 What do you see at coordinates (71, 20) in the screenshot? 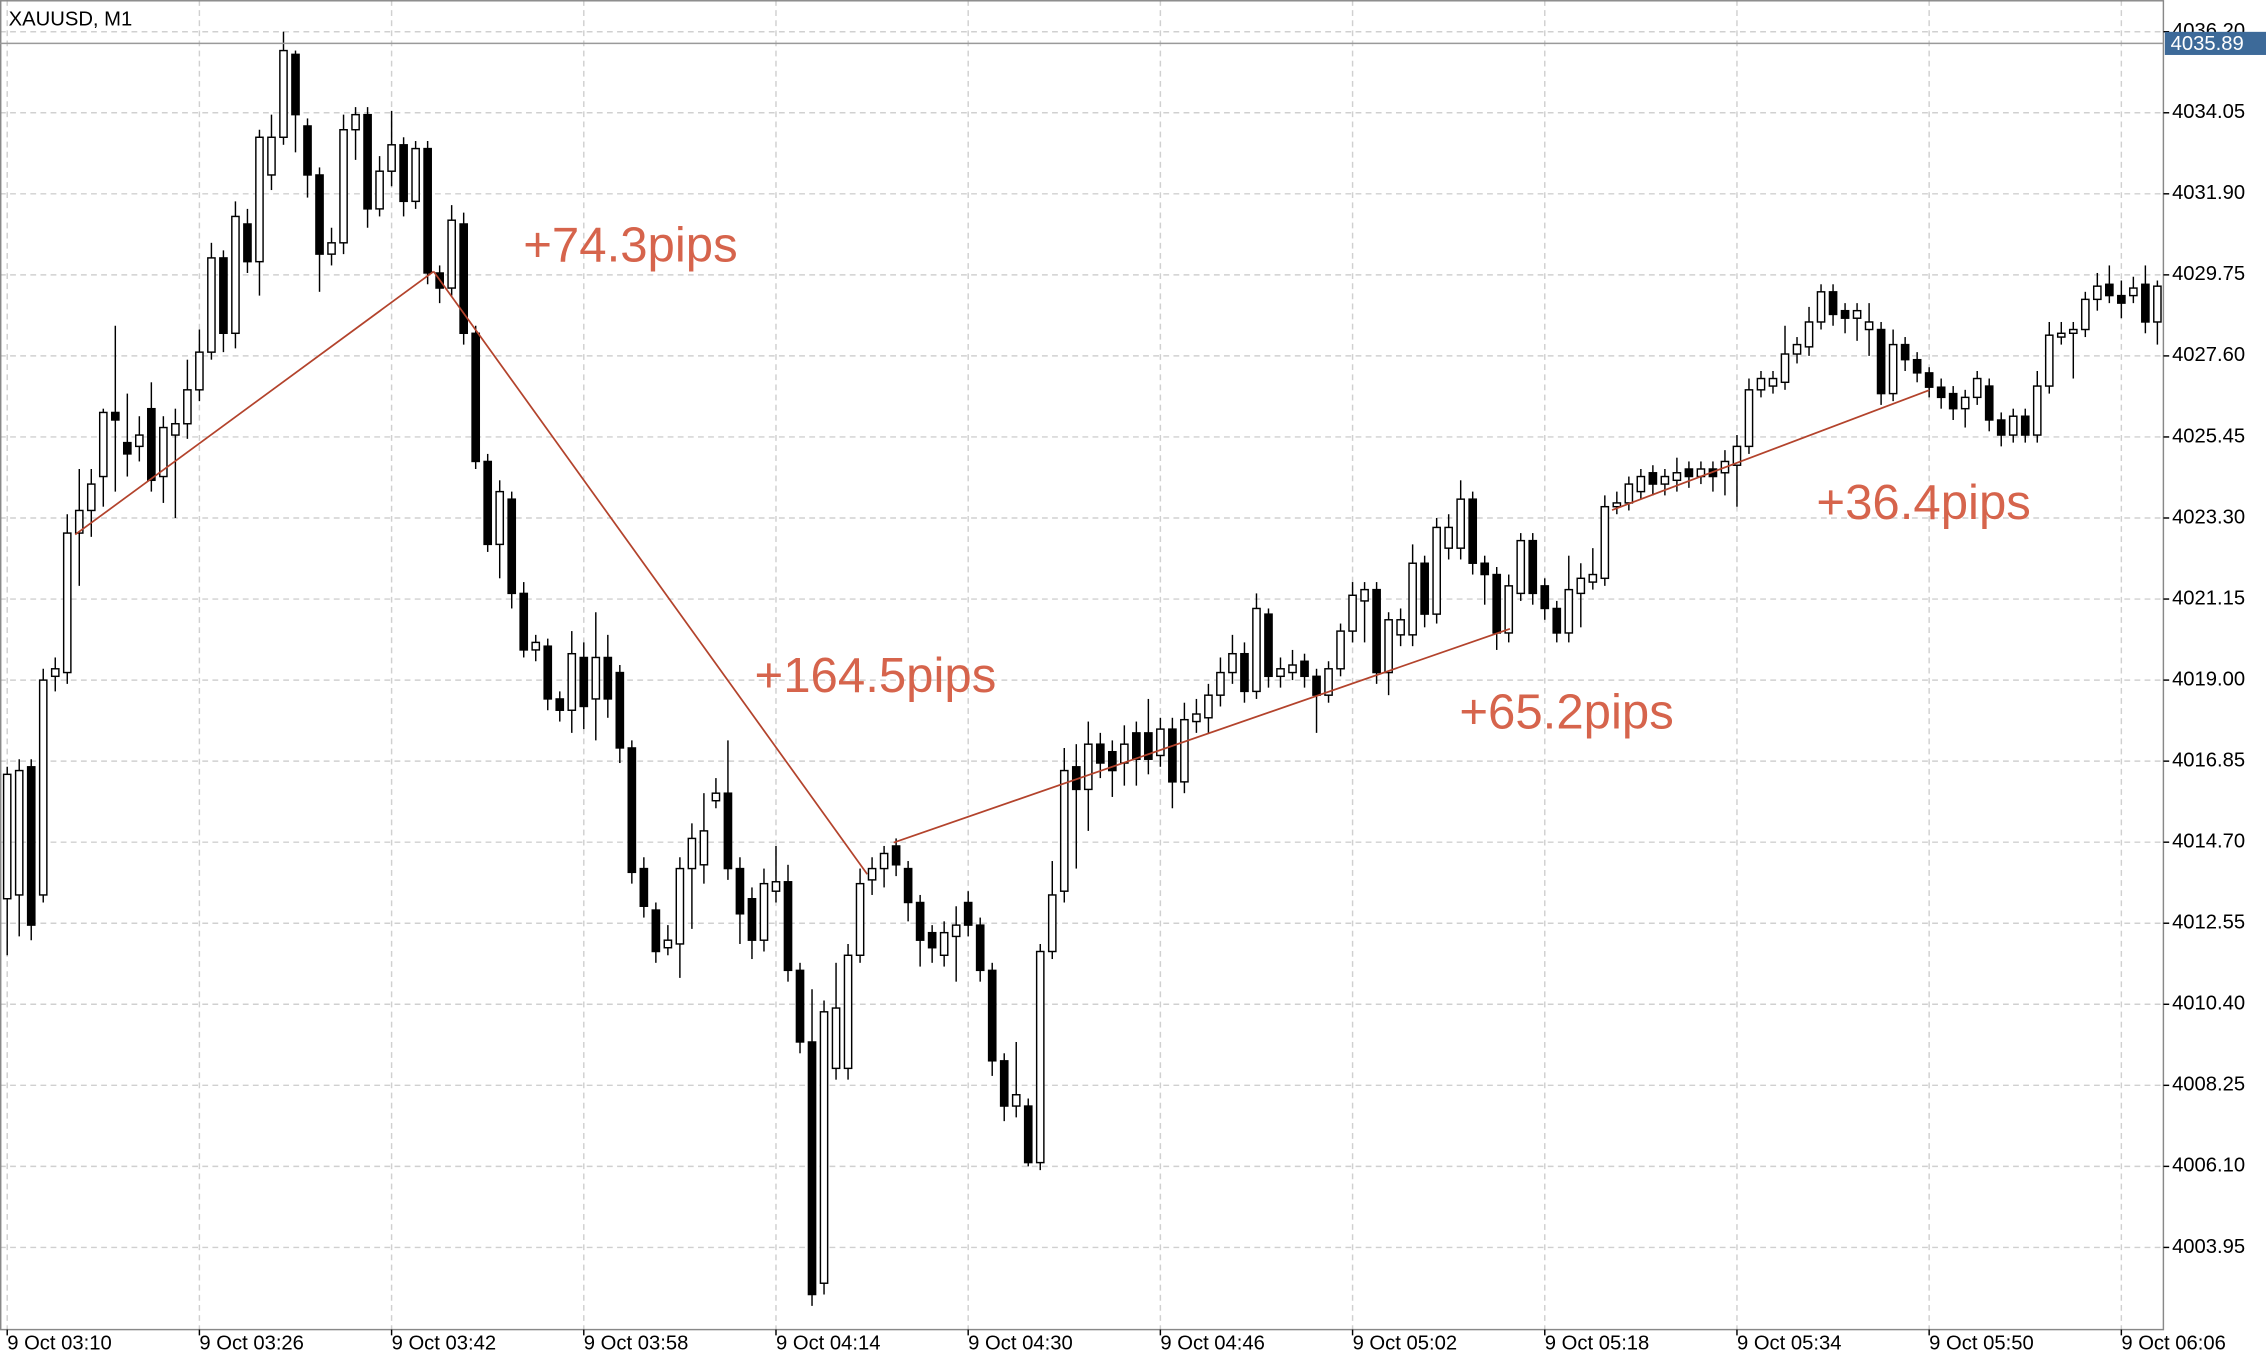
I see `symbol-title: XAUUSD, M1` at bounding box center [71, 20].